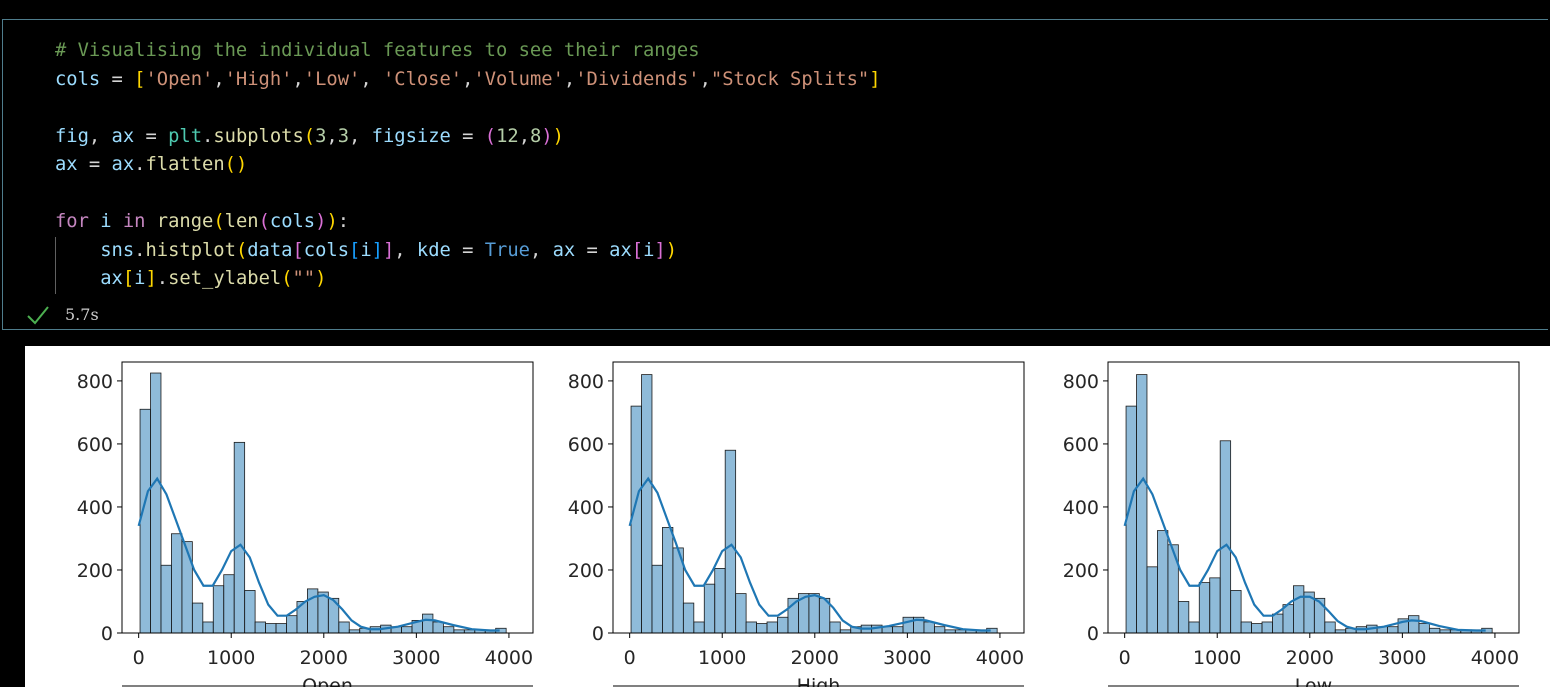 This screenshot has height=687, width=1550. I want to click on code-token: 8, so click(536, 136).